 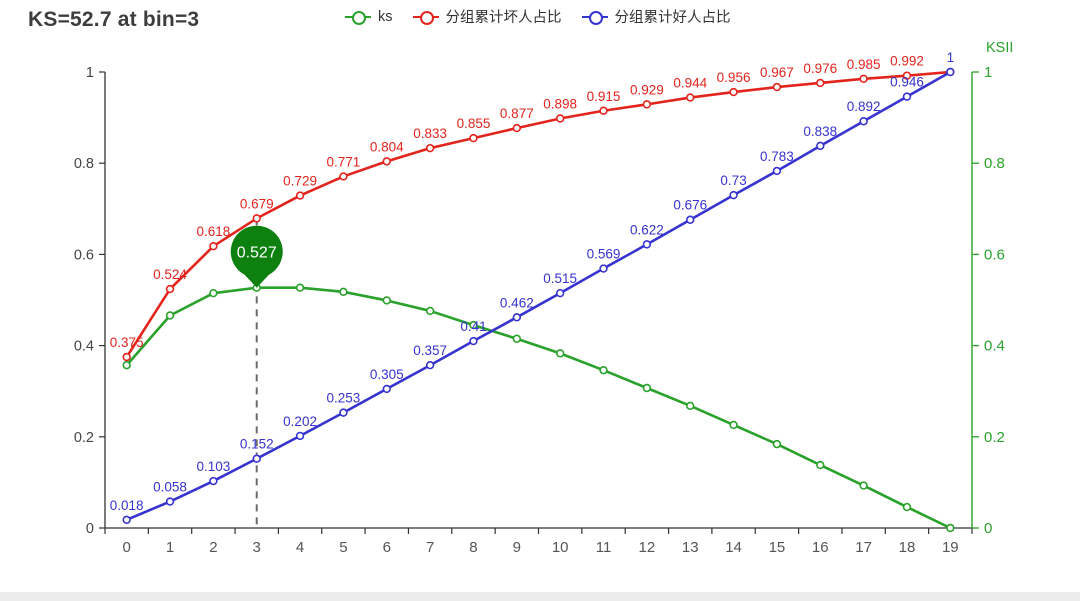 I want to click on data-label: 0.838, so click(x=820, y=131).